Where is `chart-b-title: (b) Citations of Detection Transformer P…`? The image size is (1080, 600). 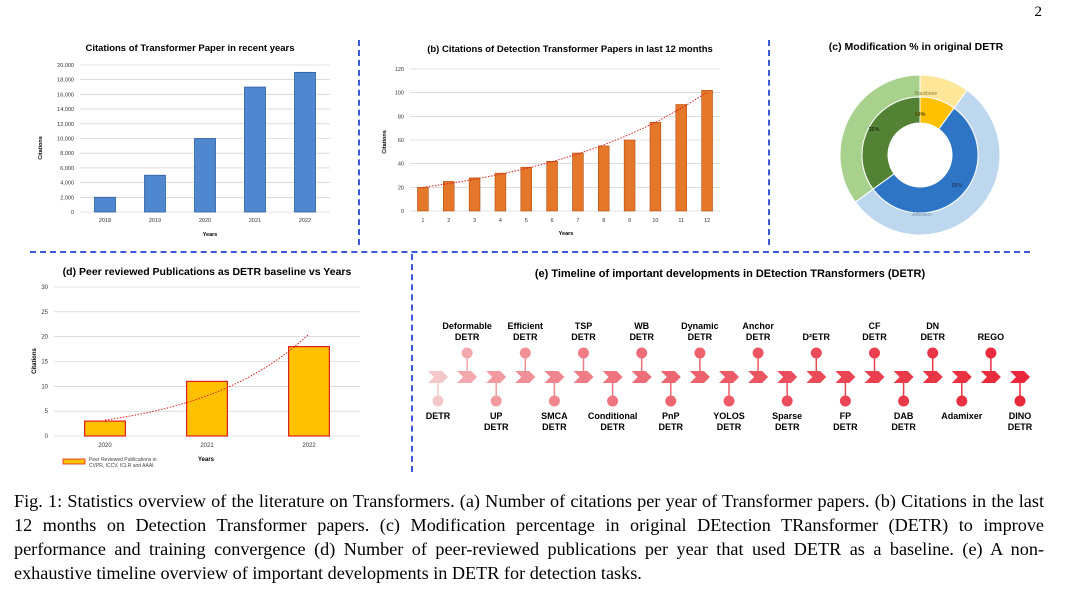
chart-b-title: (b) Citations of Detection Transformer P… is located at coordinates (570, 49).